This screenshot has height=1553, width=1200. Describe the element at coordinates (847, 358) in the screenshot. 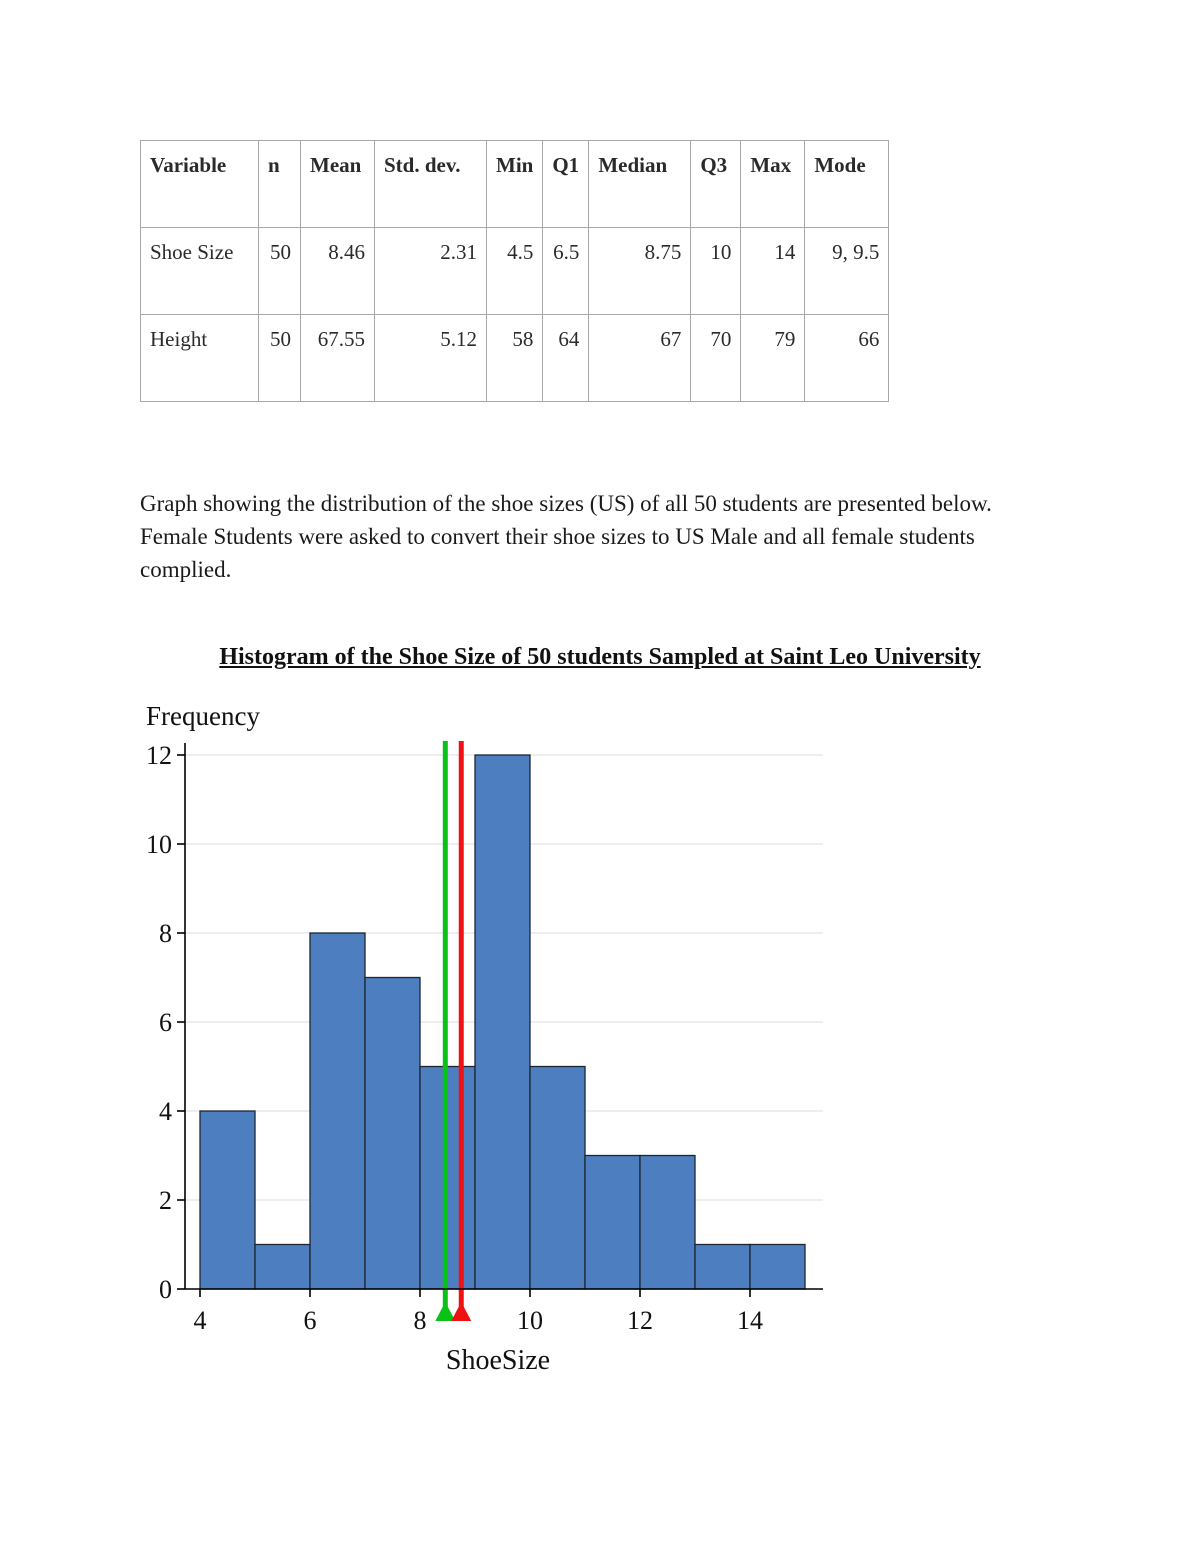

I see `cell-mode: 66` at that location.